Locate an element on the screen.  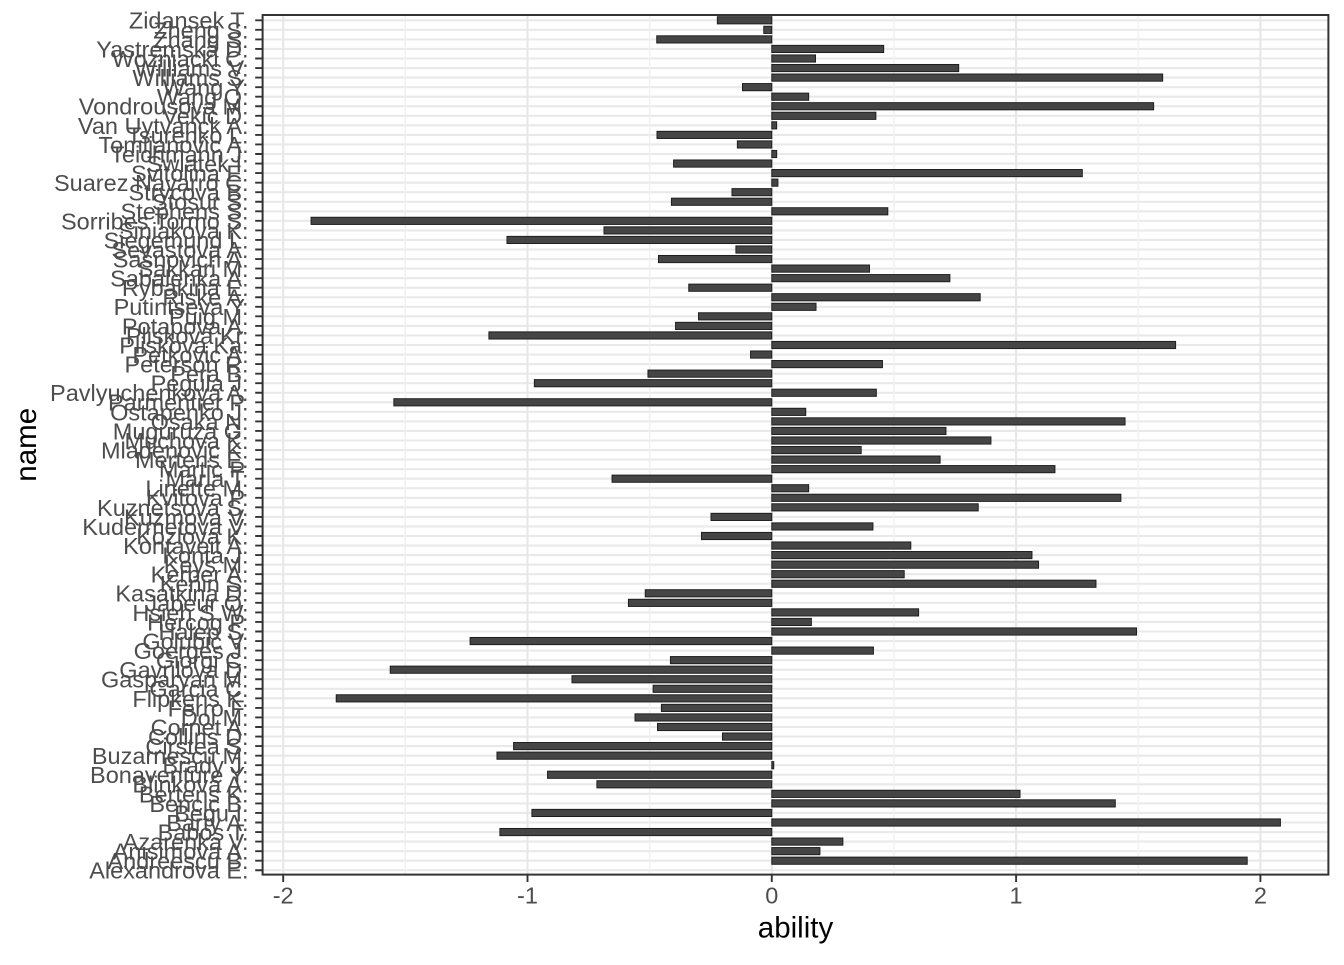
svg-text: Ferro F. is located at coordinates (208, 708).